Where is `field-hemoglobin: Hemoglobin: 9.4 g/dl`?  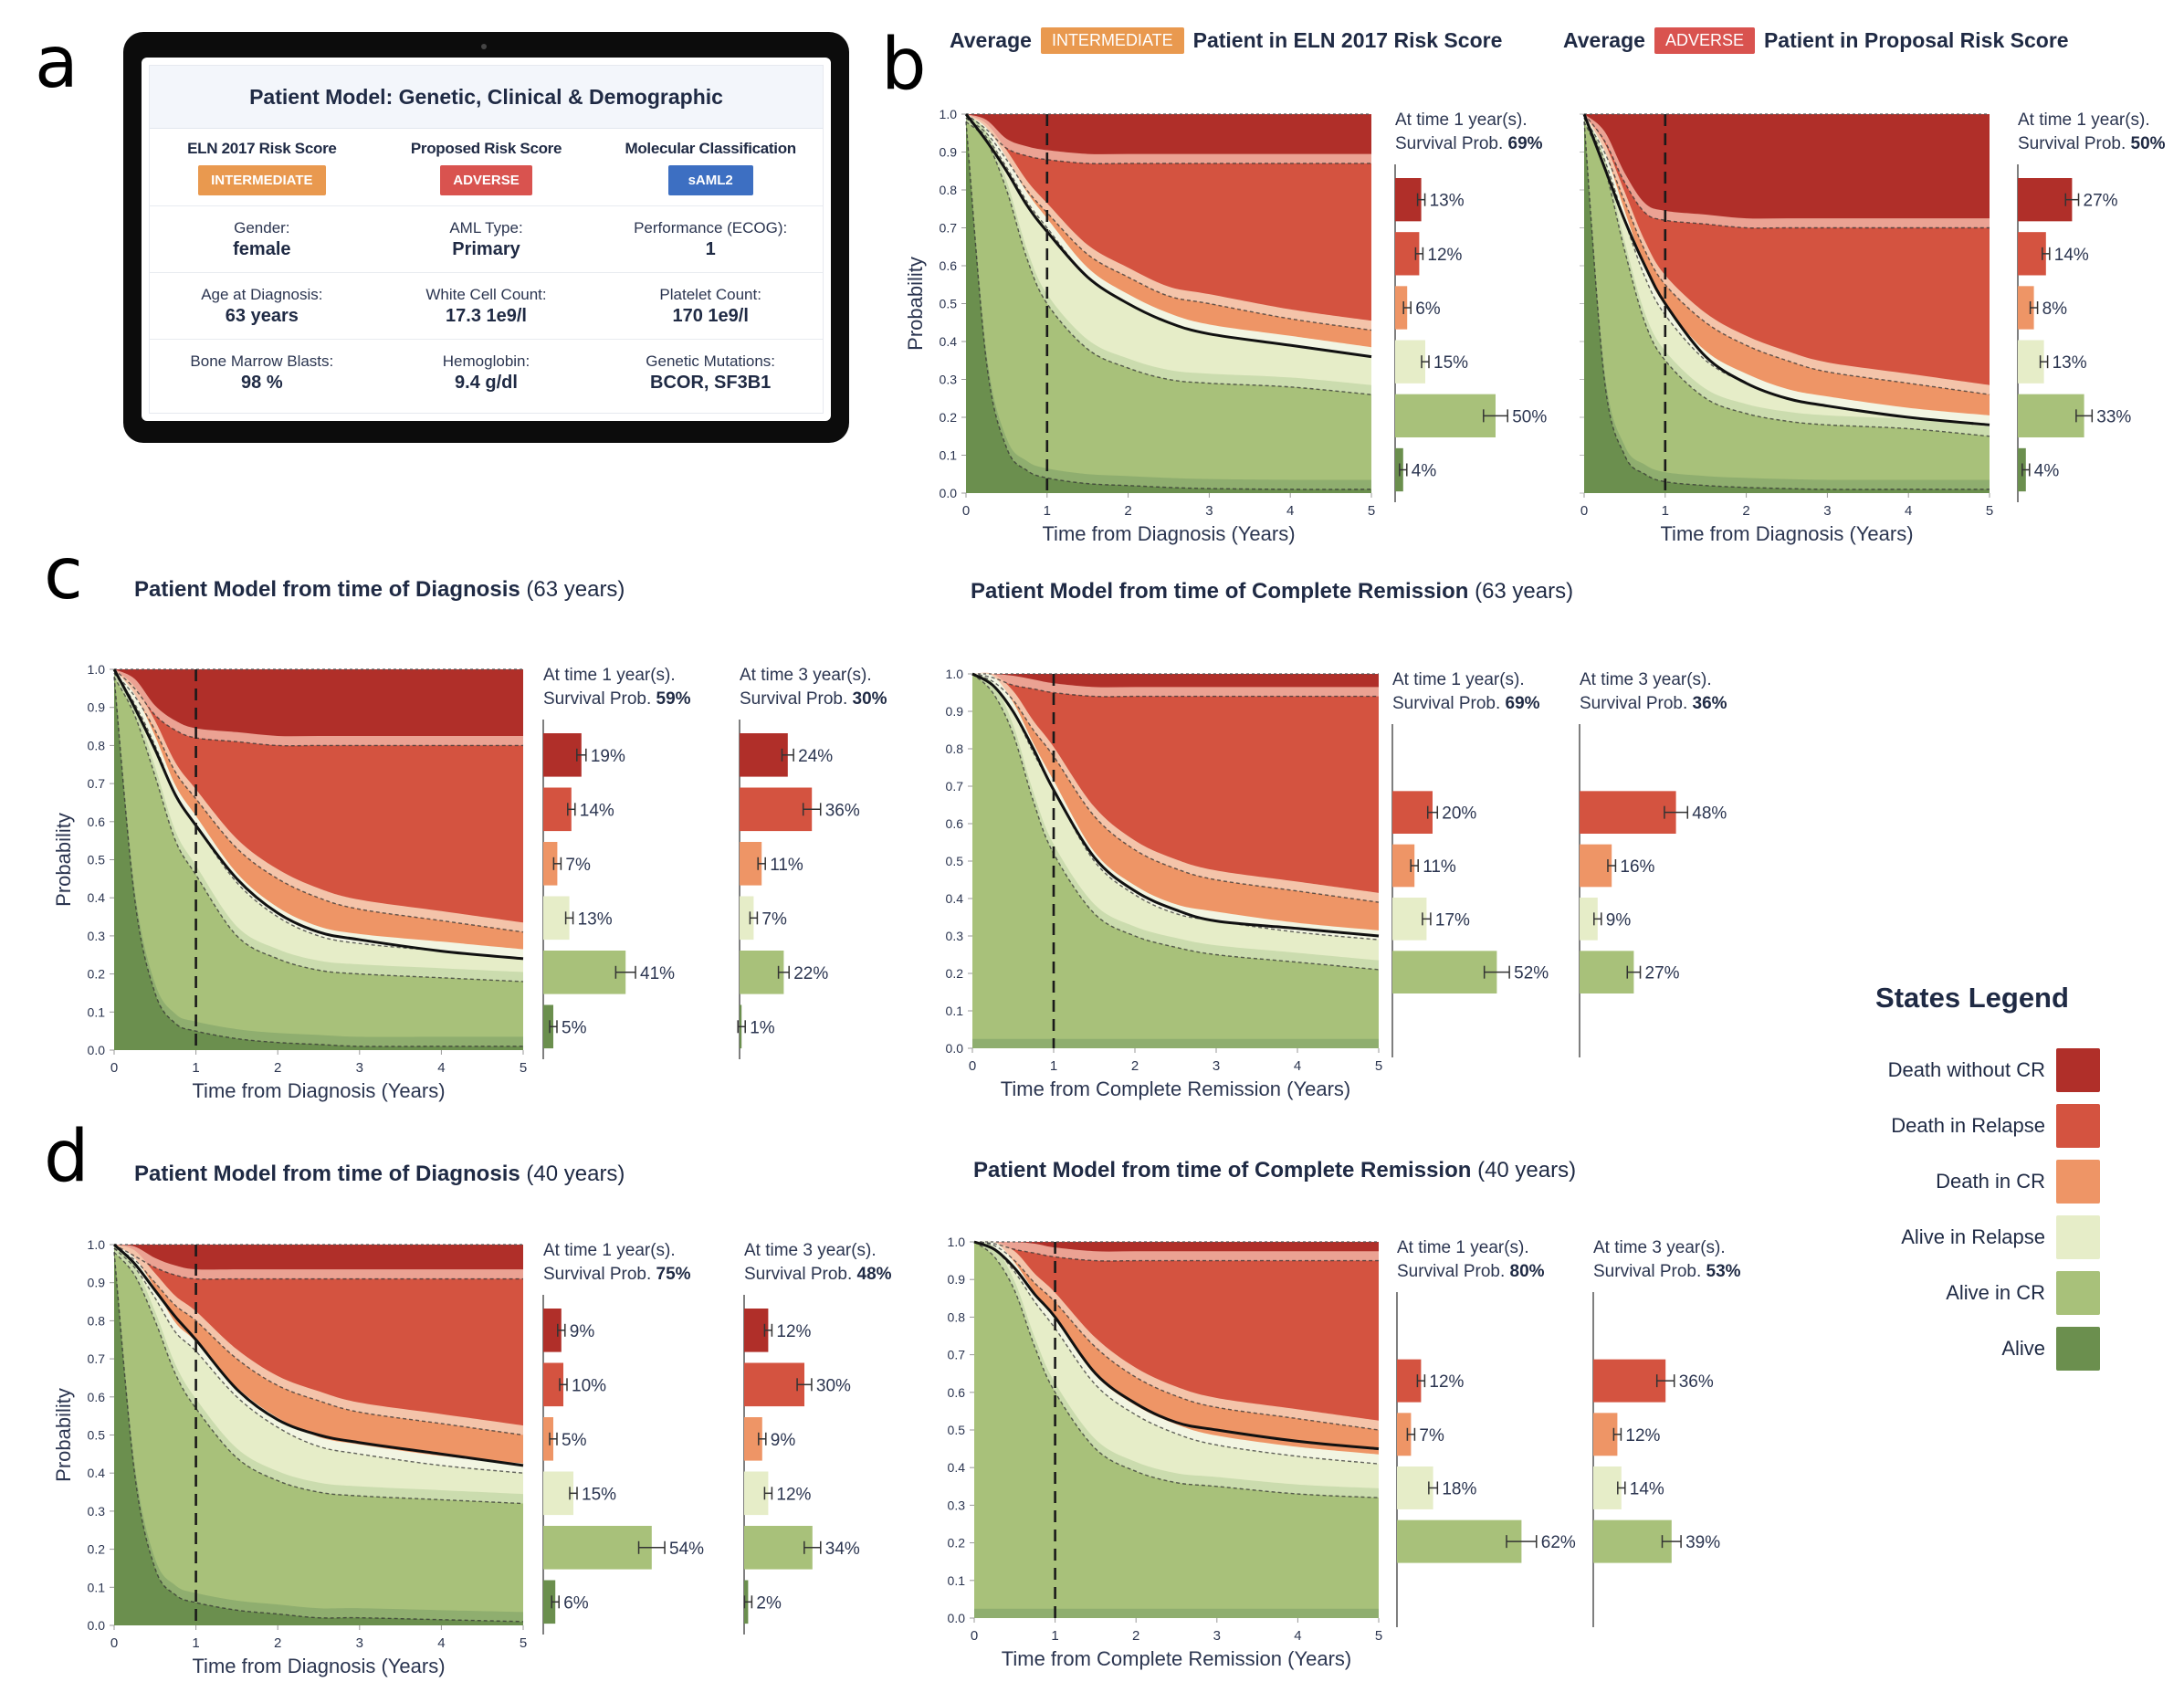 field-hemoglobin: Hemoglobin: 9.4 g/dl is located at coordinates (486, 372).